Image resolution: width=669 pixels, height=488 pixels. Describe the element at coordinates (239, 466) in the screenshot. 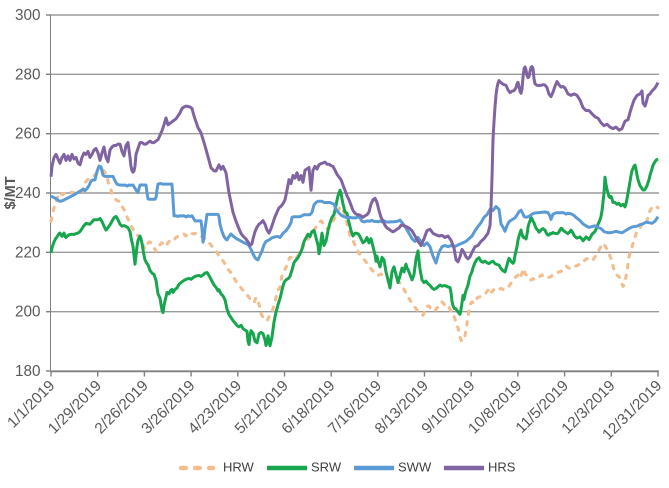

I see `svg-text: HRW` at that location.